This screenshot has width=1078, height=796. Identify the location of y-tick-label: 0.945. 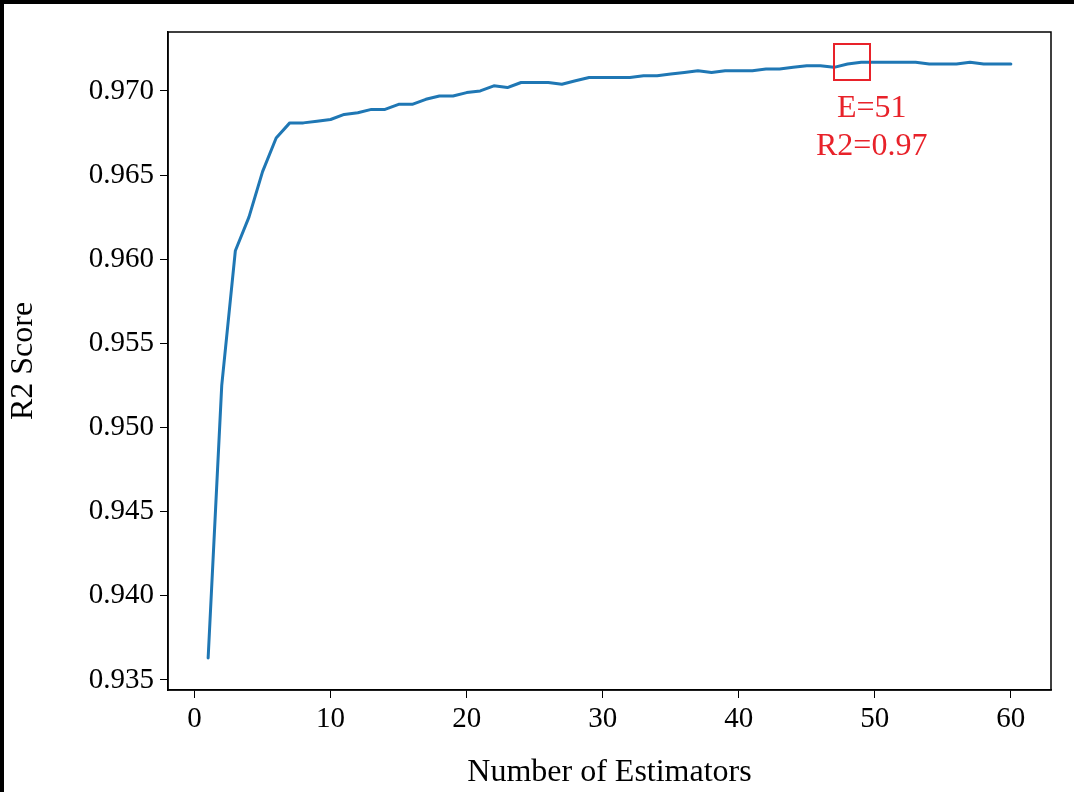
(121, 509).